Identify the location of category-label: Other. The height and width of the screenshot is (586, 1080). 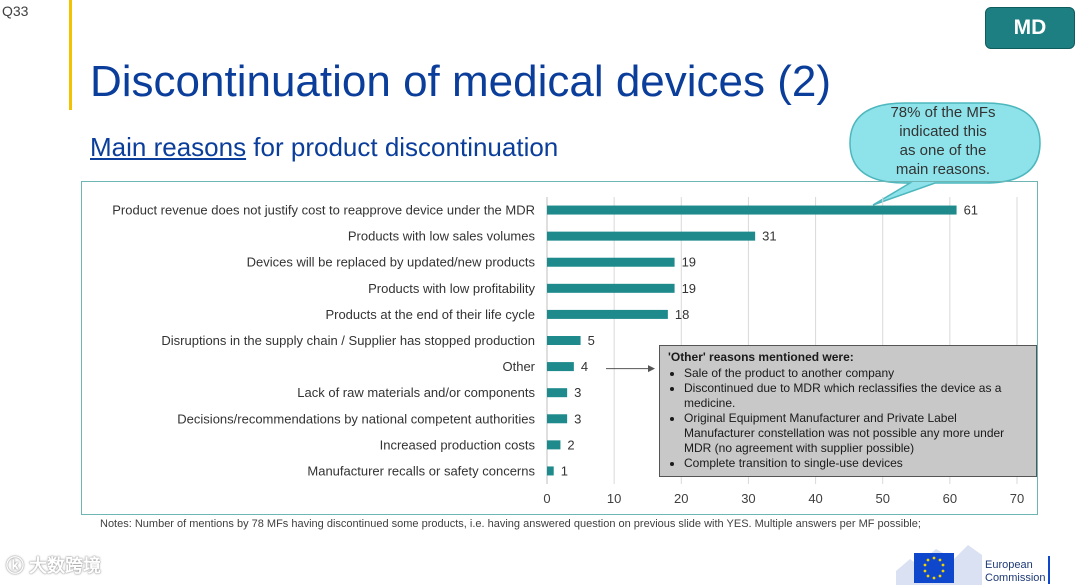
(518, 366).